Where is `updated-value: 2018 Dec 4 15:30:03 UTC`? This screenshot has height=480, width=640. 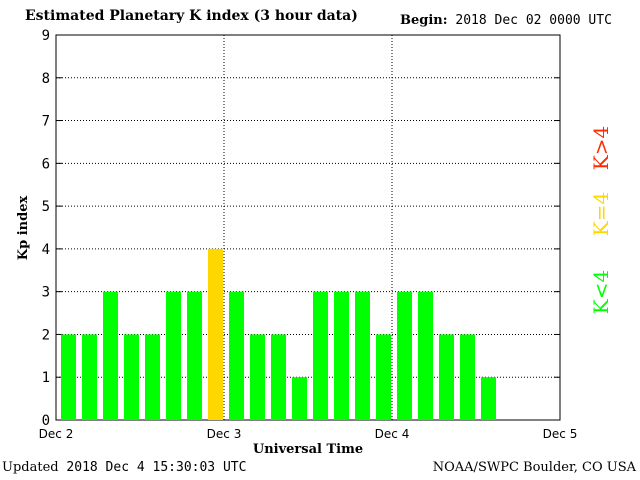
updated-value: 2018 Dec 4 15:30:03 UTC is located at coordinates (156, 467).